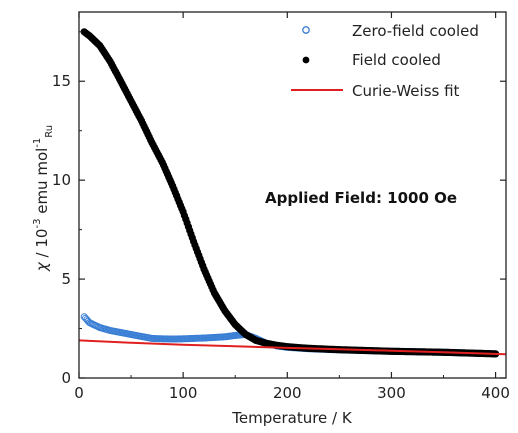  Describe the element at coordinates (49, 131) in the screenshot. I see `y-axis-title-sub: Ru` at that location.